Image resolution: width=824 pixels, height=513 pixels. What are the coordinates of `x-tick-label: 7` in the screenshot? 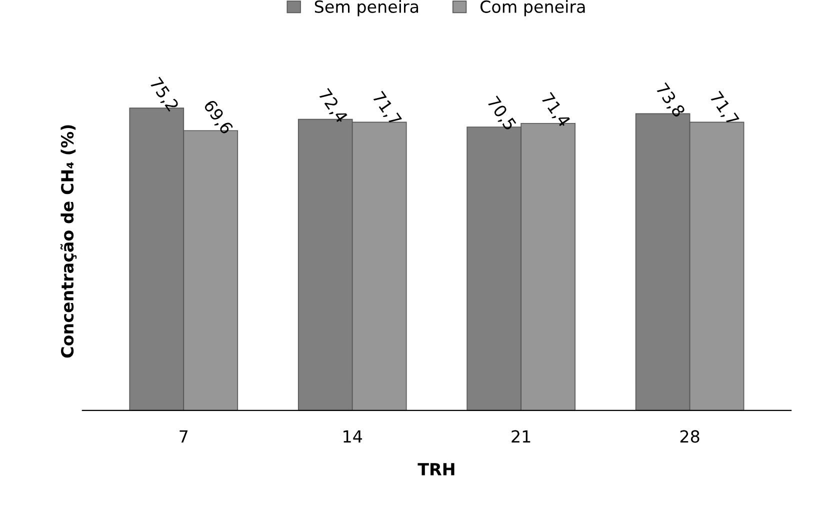 It's located at (184, 436).